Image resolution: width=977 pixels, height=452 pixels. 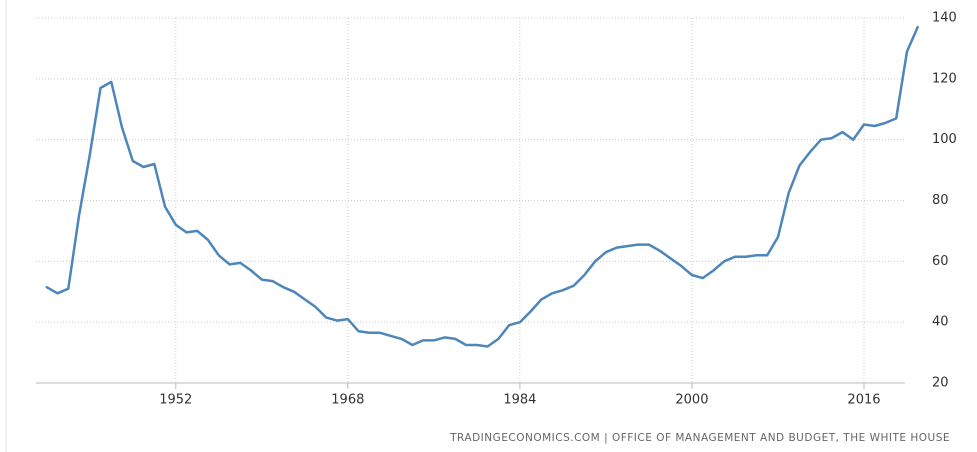 What do you see at coordinates (940, 261) in the screenshot?
I see `y-tick-label: 60` at bounding box center [940, 261].